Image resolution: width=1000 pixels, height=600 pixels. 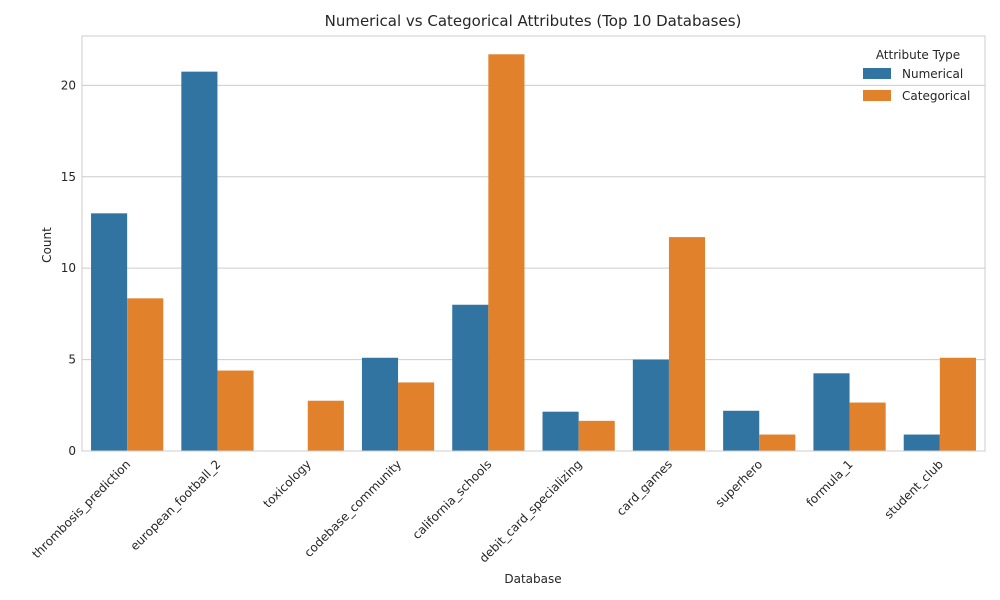 I want to click on legend: Attribute Type Numerical Categorical, so click(x=916, y=75).